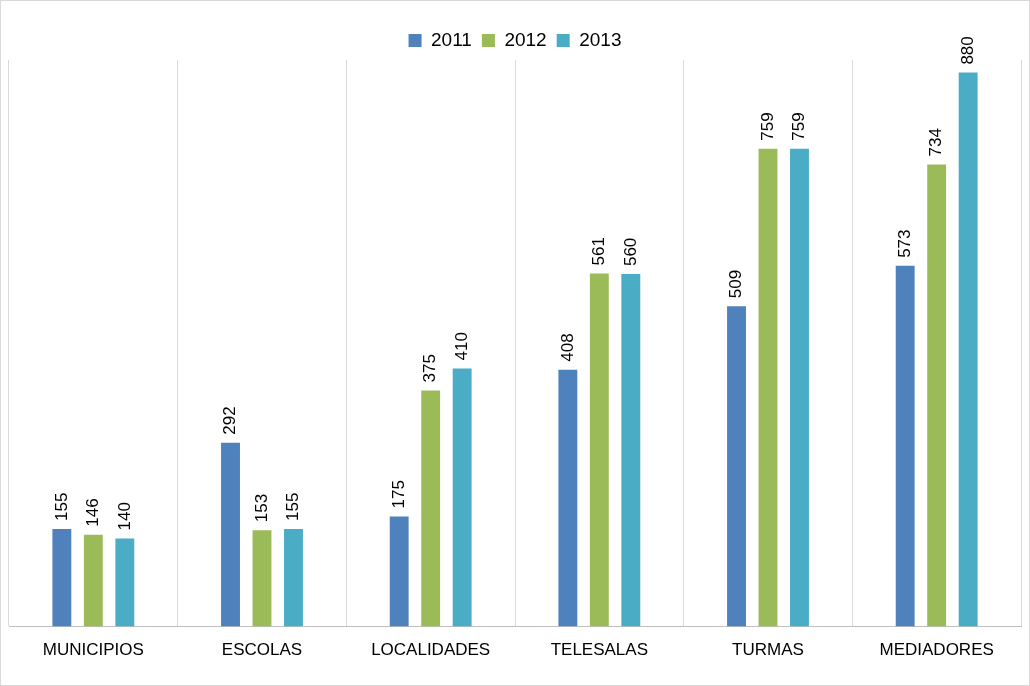 This screenshot has height=686, width=1030. What do you see at coordinates (567, 347) in the screenshot?
I see `data-label: 408` at bounding box center [567, 347].